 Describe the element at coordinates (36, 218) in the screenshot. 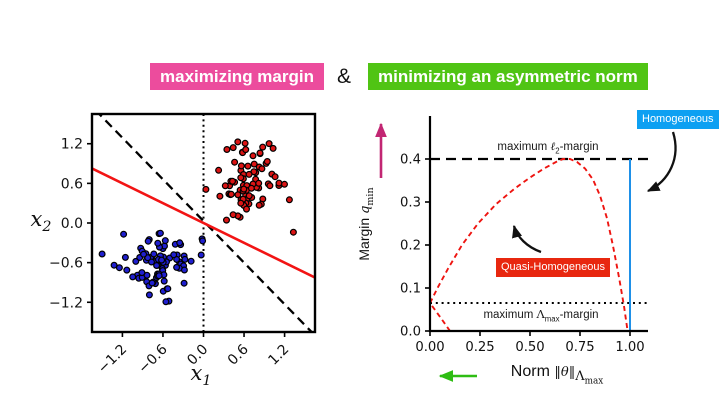

I see `x2-symbol: x` at that location.